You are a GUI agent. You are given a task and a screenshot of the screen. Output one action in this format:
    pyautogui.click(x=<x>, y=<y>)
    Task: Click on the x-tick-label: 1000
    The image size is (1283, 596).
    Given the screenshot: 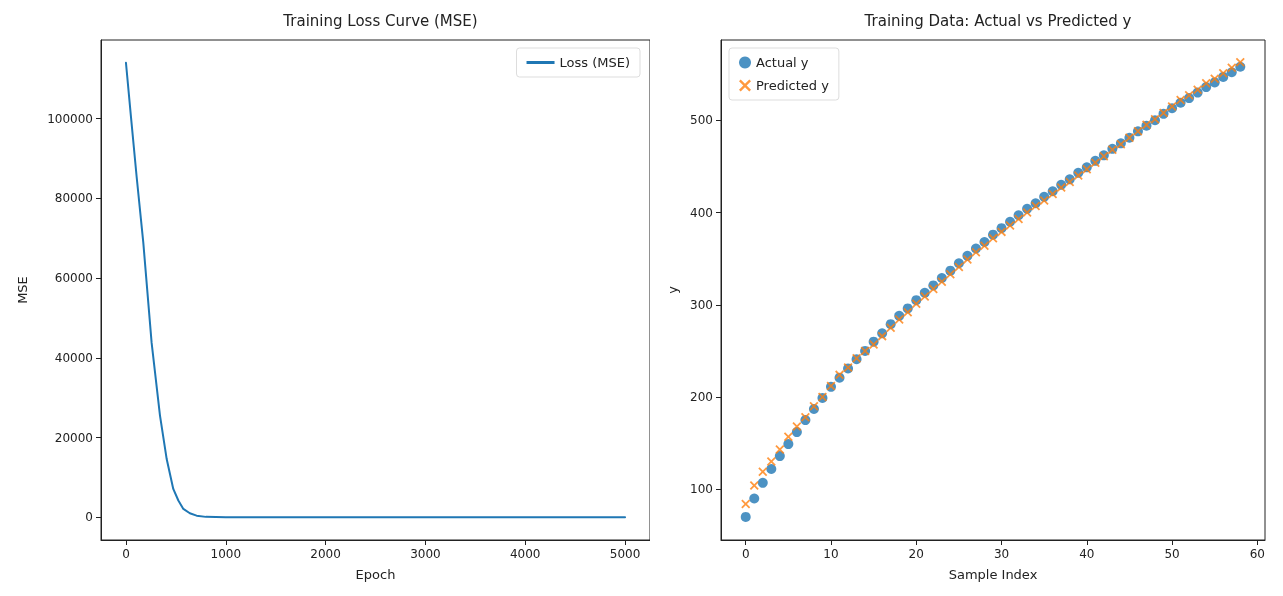 What is the action you would take?
    pyautogui.click(x=226, y=554)
    